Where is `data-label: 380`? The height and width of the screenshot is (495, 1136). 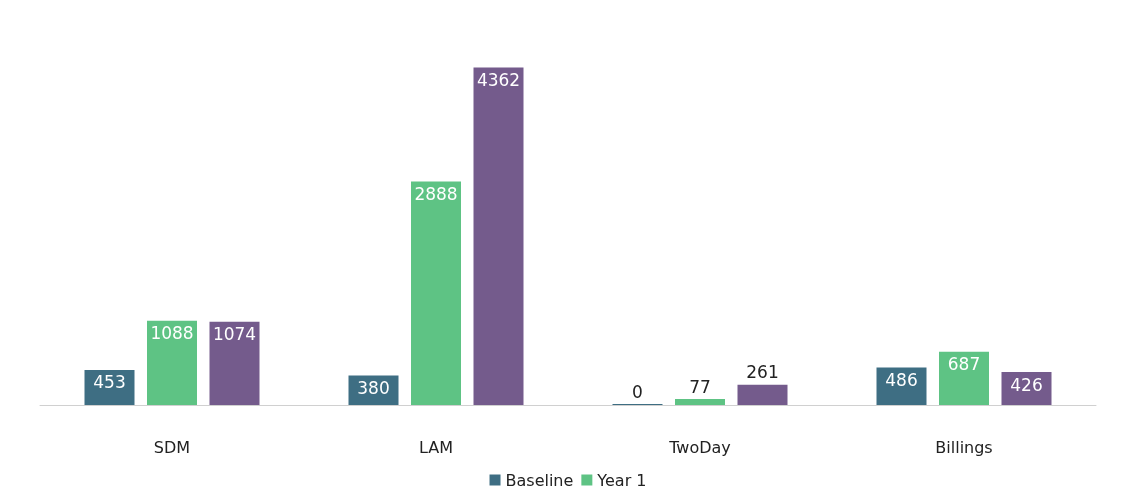
data-label: 380 is located at coordinates (373, 388).